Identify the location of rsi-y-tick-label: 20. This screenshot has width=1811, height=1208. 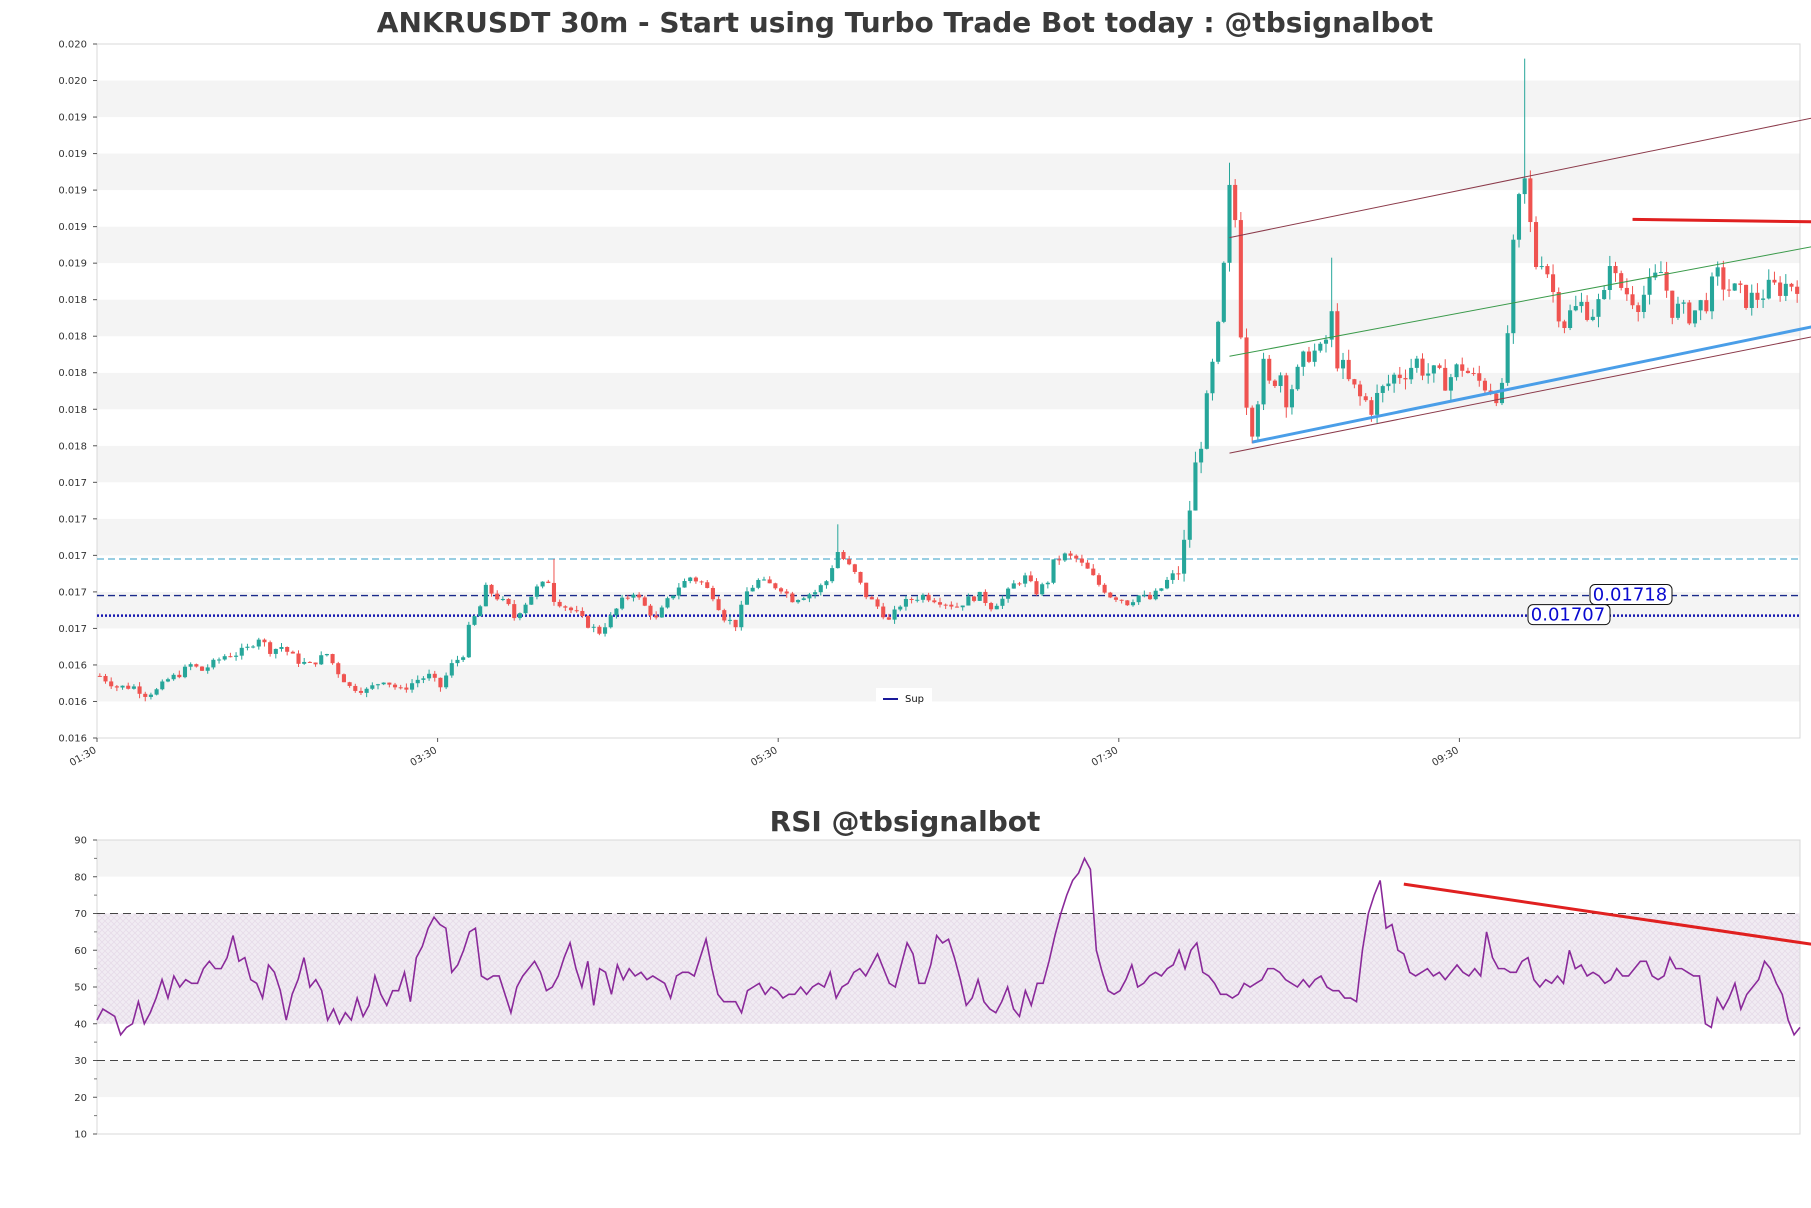
(80, 1098).